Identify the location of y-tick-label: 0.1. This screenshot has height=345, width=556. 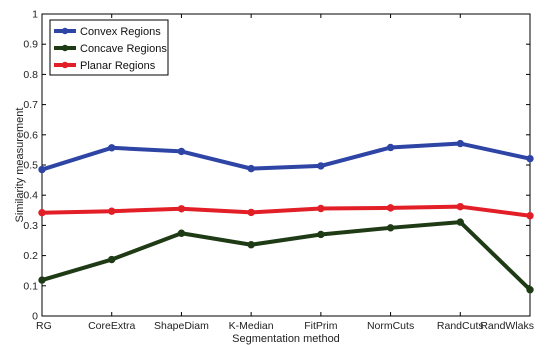
(30, 286).